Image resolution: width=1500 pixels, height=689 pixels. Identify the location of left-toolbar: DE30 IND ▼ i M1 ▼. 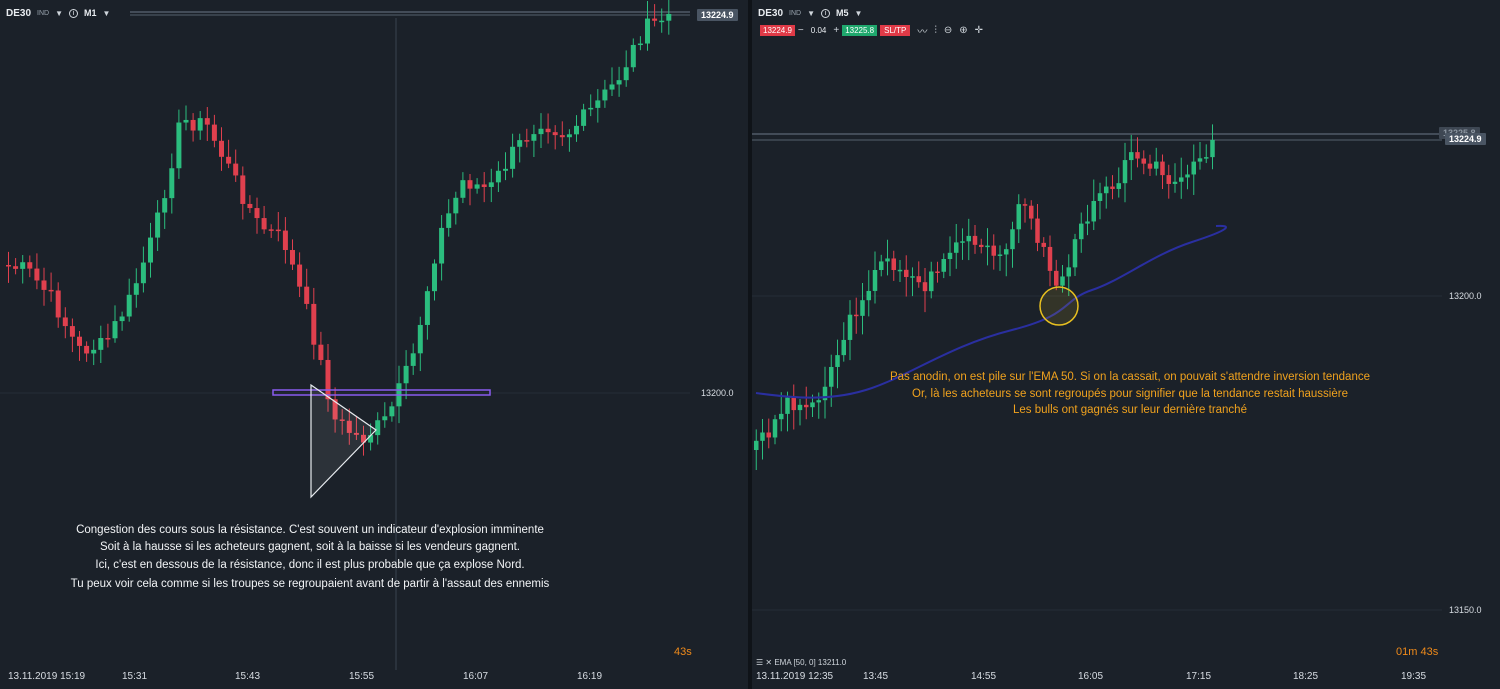
(58, 13).